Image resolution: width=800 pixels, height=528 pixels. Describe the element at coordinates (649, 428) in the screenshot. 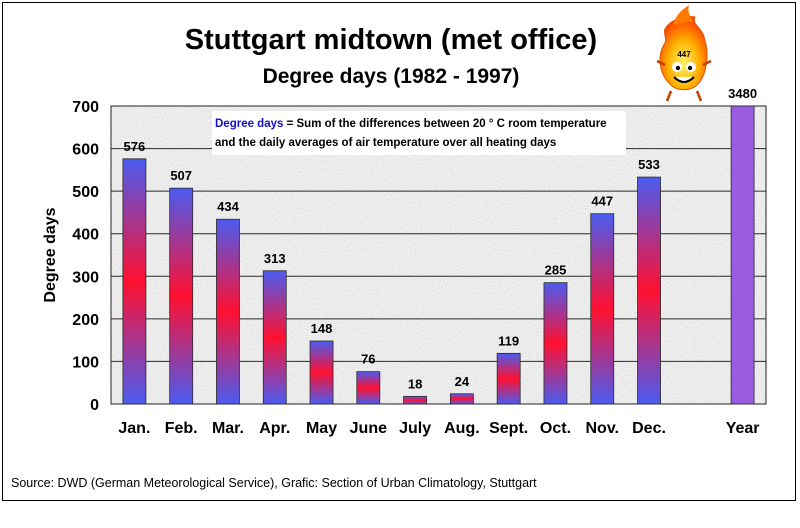

I see `x-tick-label-11: Dec.` at that location.